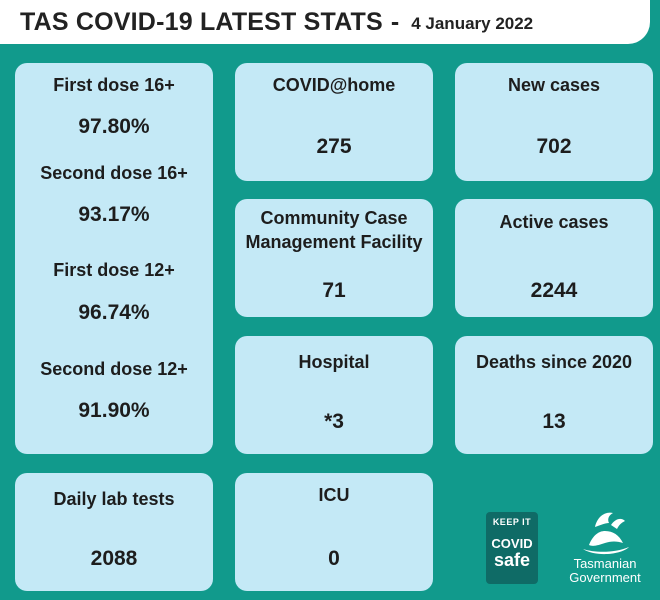 The height and width of the screenshot is (600, 660). I want to click on active-cases-card: Active cases 2244, so click(554, 258).